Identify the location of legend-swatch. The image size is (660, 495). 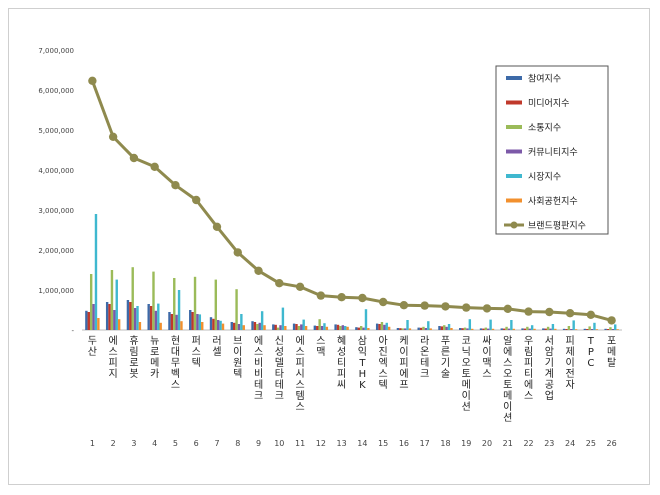
(514, 151).